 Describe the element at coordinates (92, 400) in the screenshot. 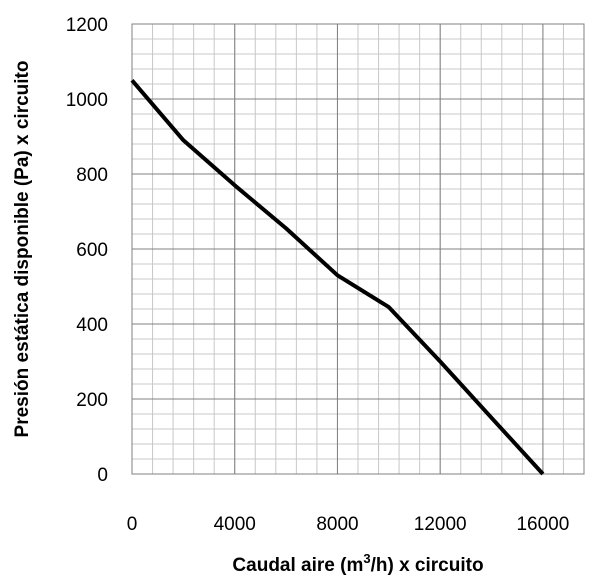

I see `y-tick-label: 200` at that location.